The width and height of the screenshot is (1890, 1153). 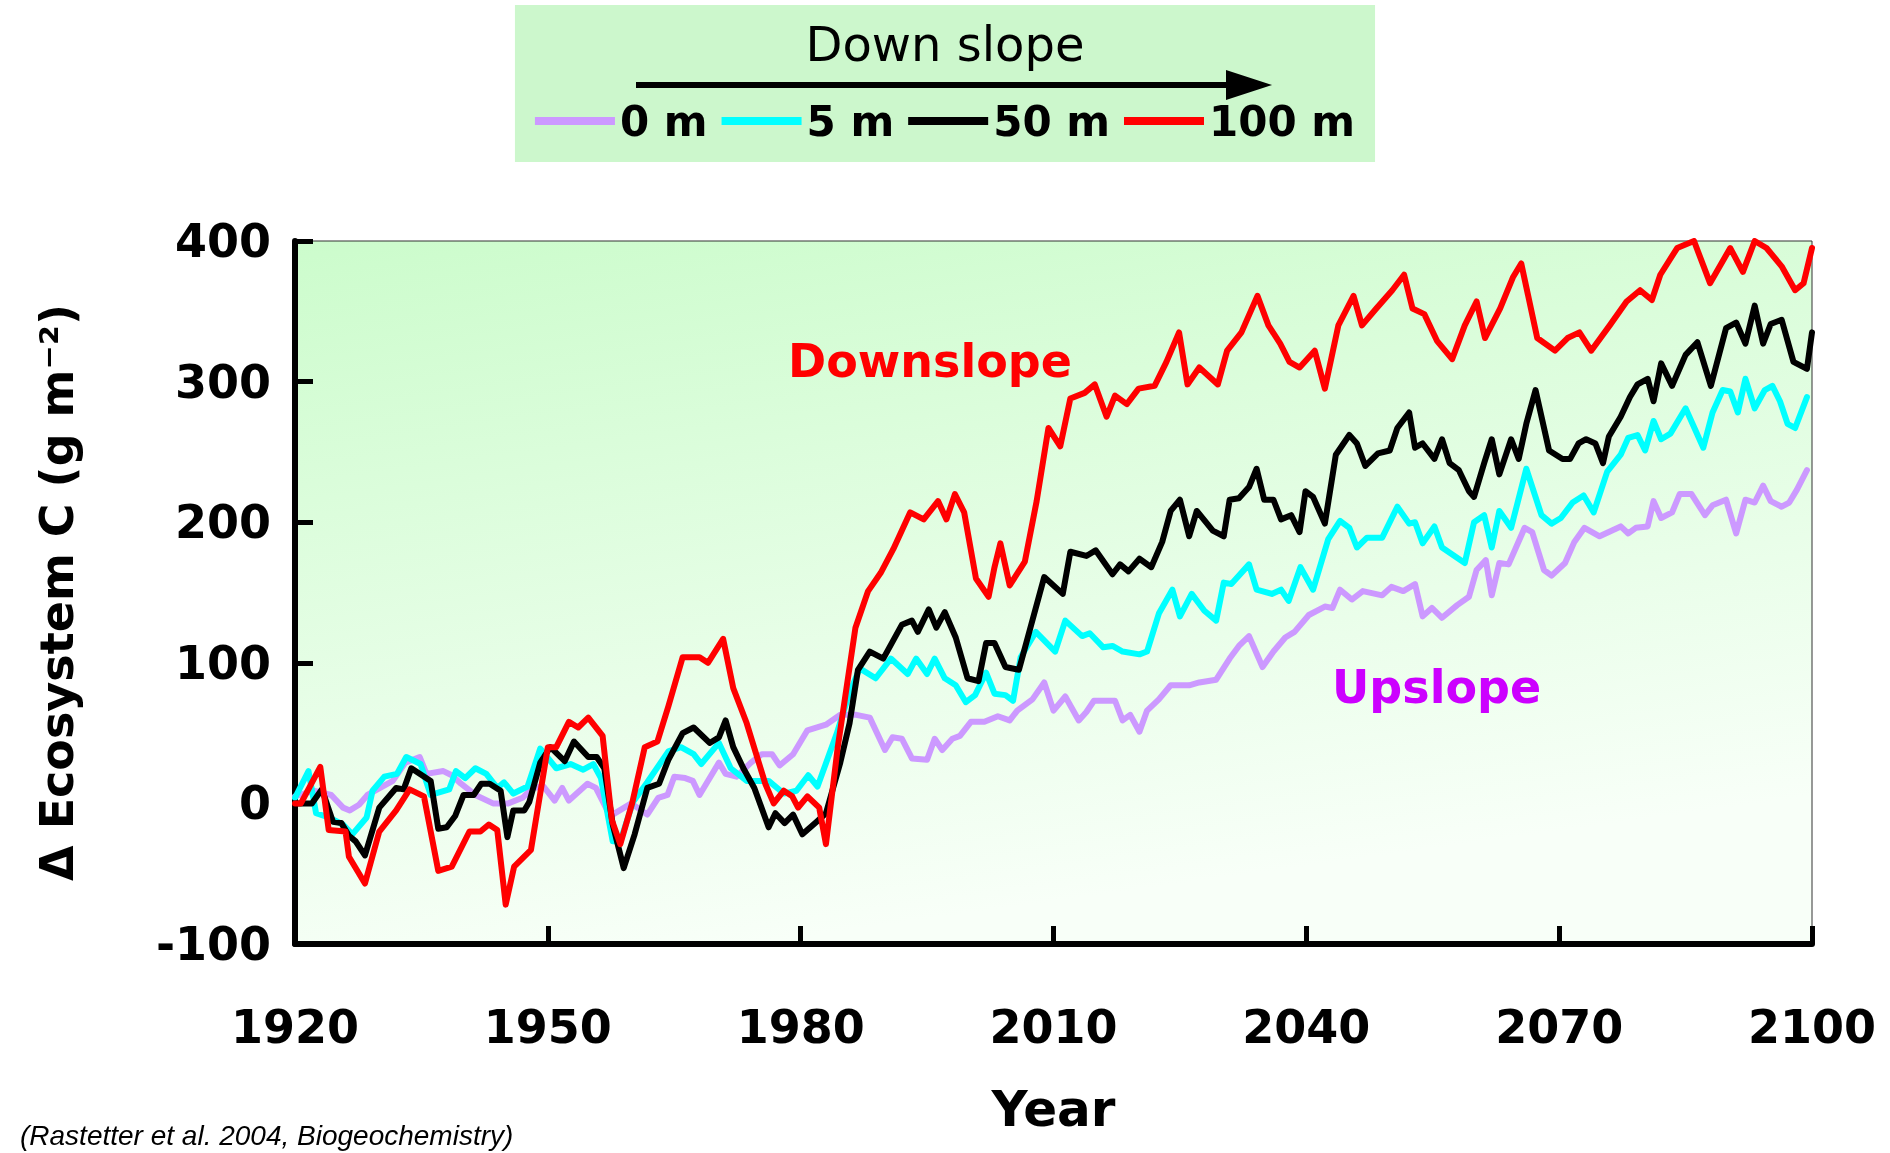 What do you see at coordinates (222, 522) in the screenshot?
I see `y-tick-label: 200` at bounding box center [222, 522].